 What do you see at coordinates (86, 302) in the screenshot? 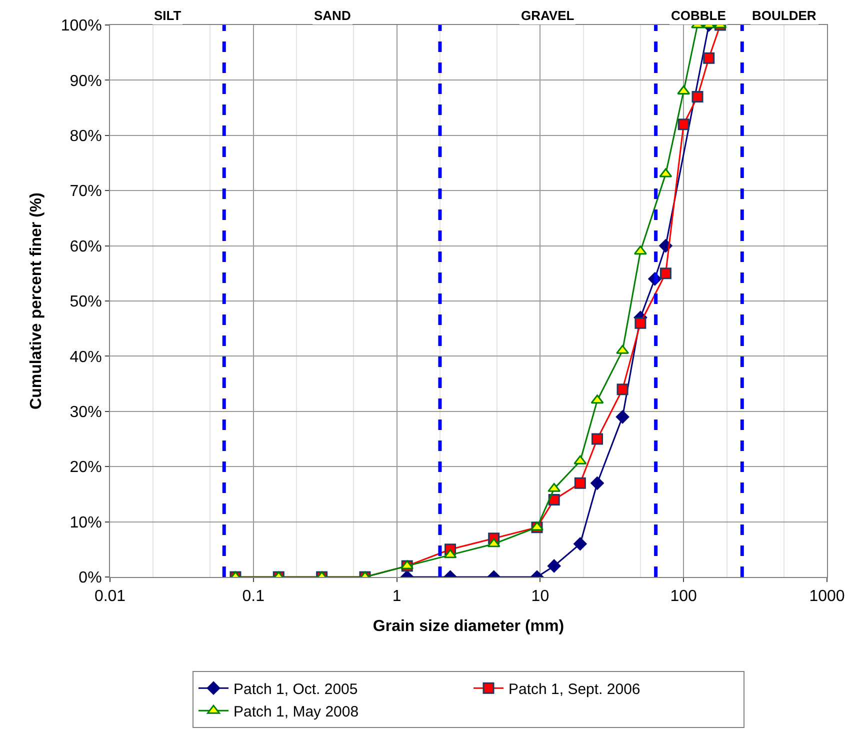
I see `y-tick-label: 50%` at bounding box center [86, 302].